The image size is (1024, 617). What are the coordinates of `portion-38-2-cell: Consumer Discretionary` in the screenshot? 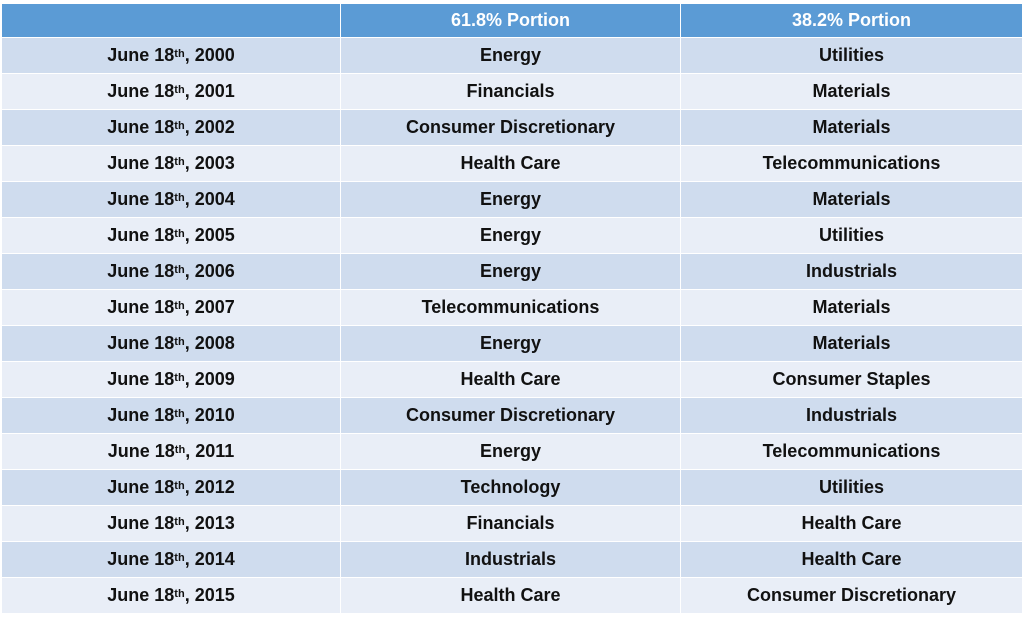 It's located at (851, 596).